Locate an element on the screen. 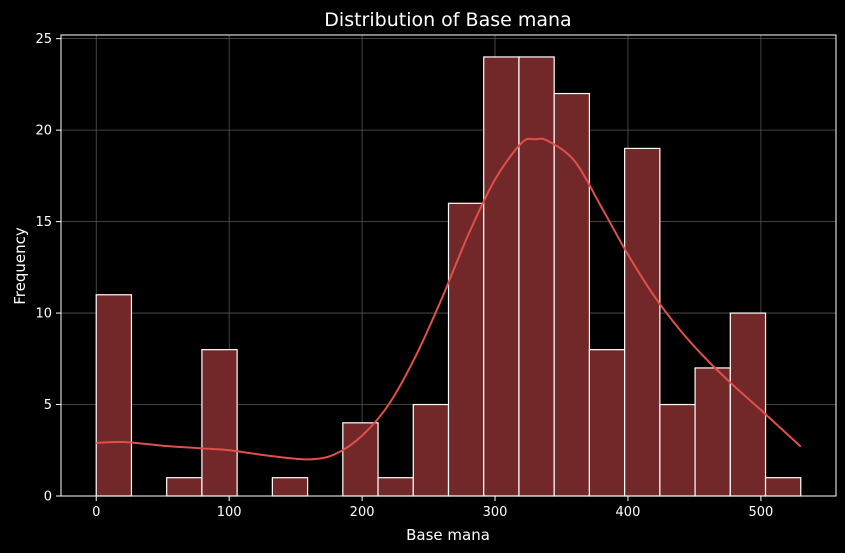  y-axis-label: Frequency is located at coordinates (20, 266).